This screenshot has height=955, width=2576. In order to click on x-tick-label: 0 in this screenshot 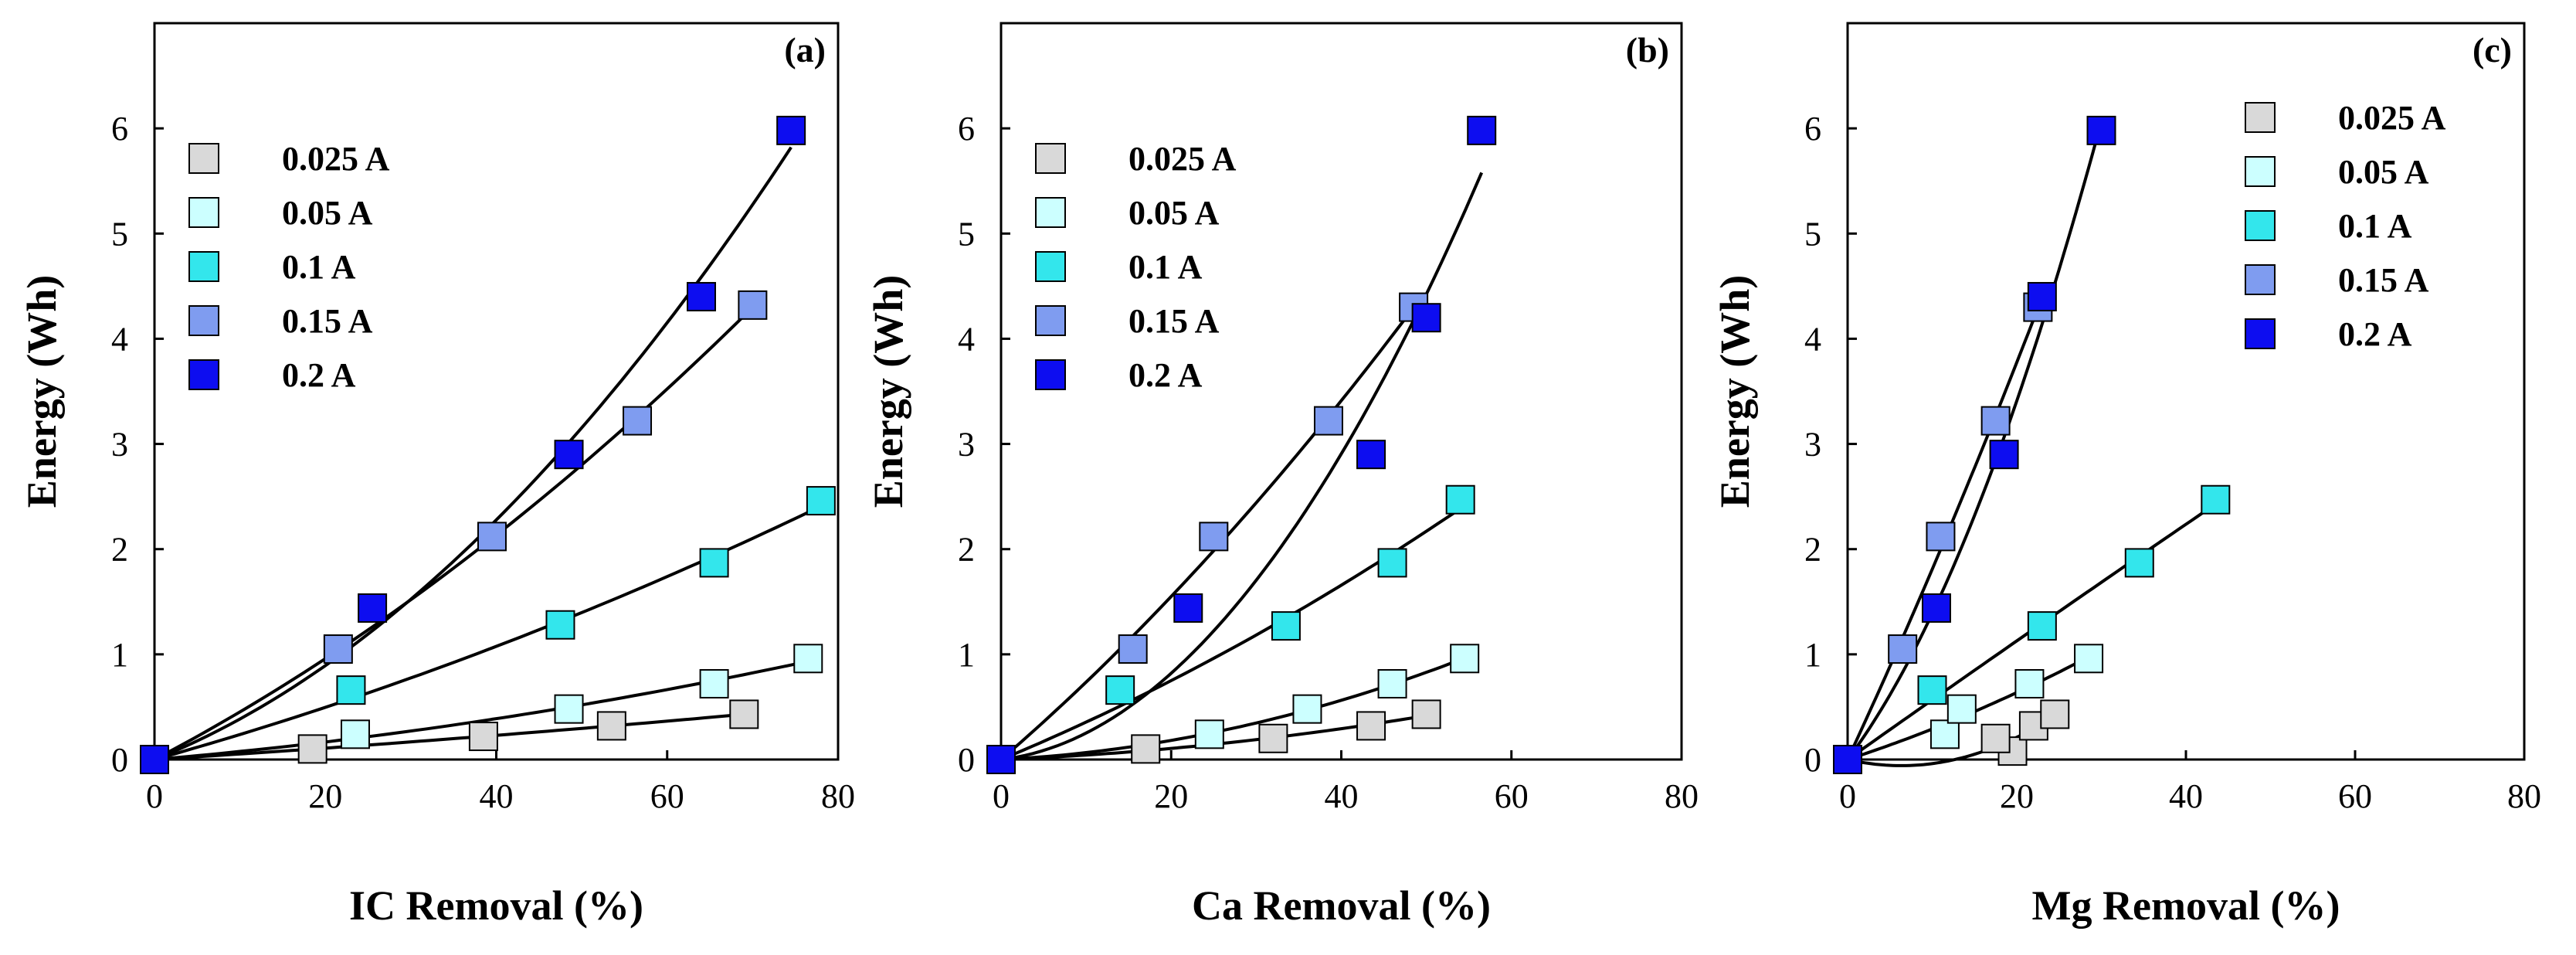, I will do `click(1848, 796)`.